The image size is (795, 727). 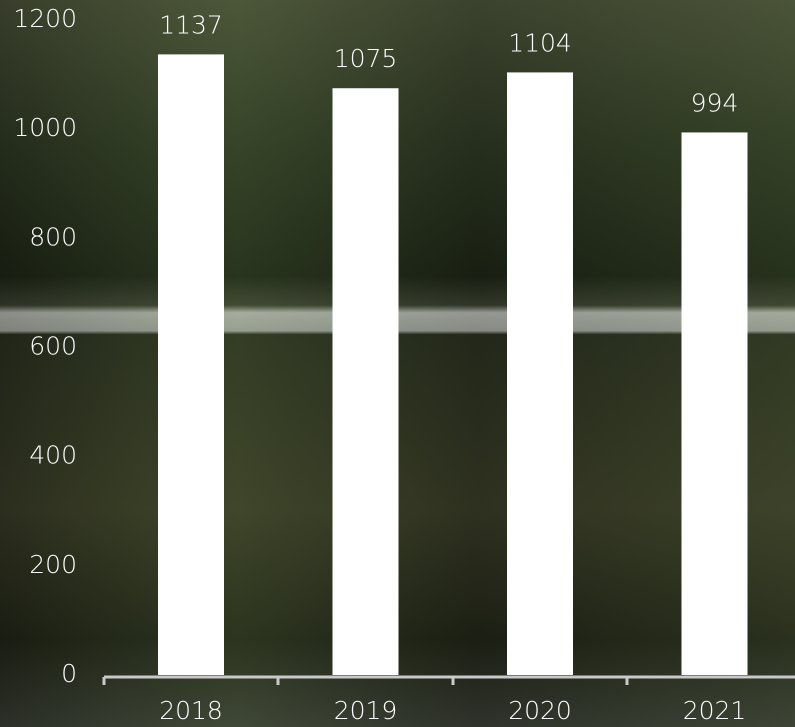 What do you see at coordinates (45, 18) in the screenshot?
I see `y-tick-label: 1200` at bounding box center [45, 18].